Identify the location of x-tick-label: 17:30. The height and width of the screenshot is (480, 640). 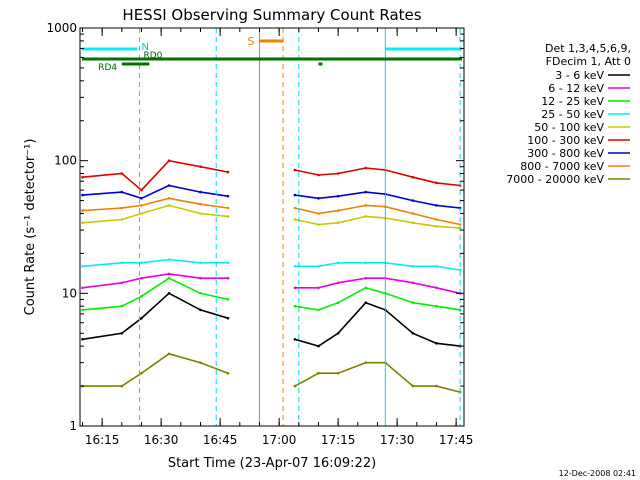
(397, 440).